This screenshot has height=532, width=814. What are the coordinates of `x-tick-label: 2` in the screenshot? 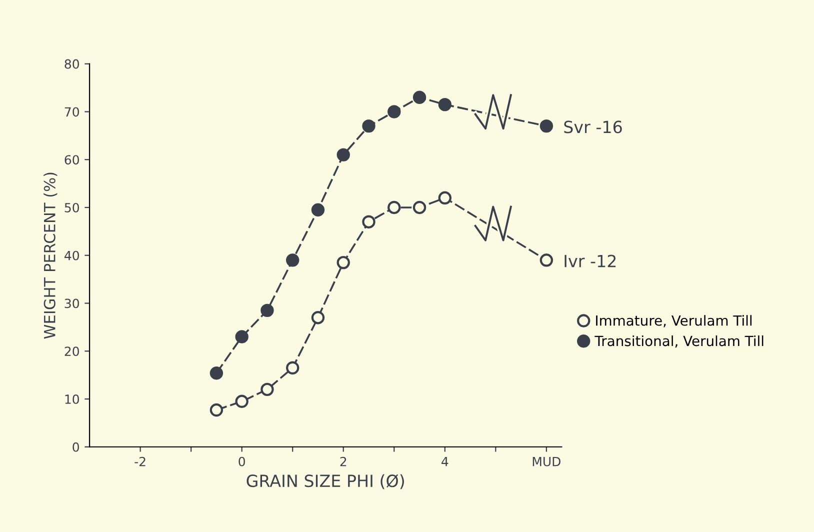 It's located at (343, 461).